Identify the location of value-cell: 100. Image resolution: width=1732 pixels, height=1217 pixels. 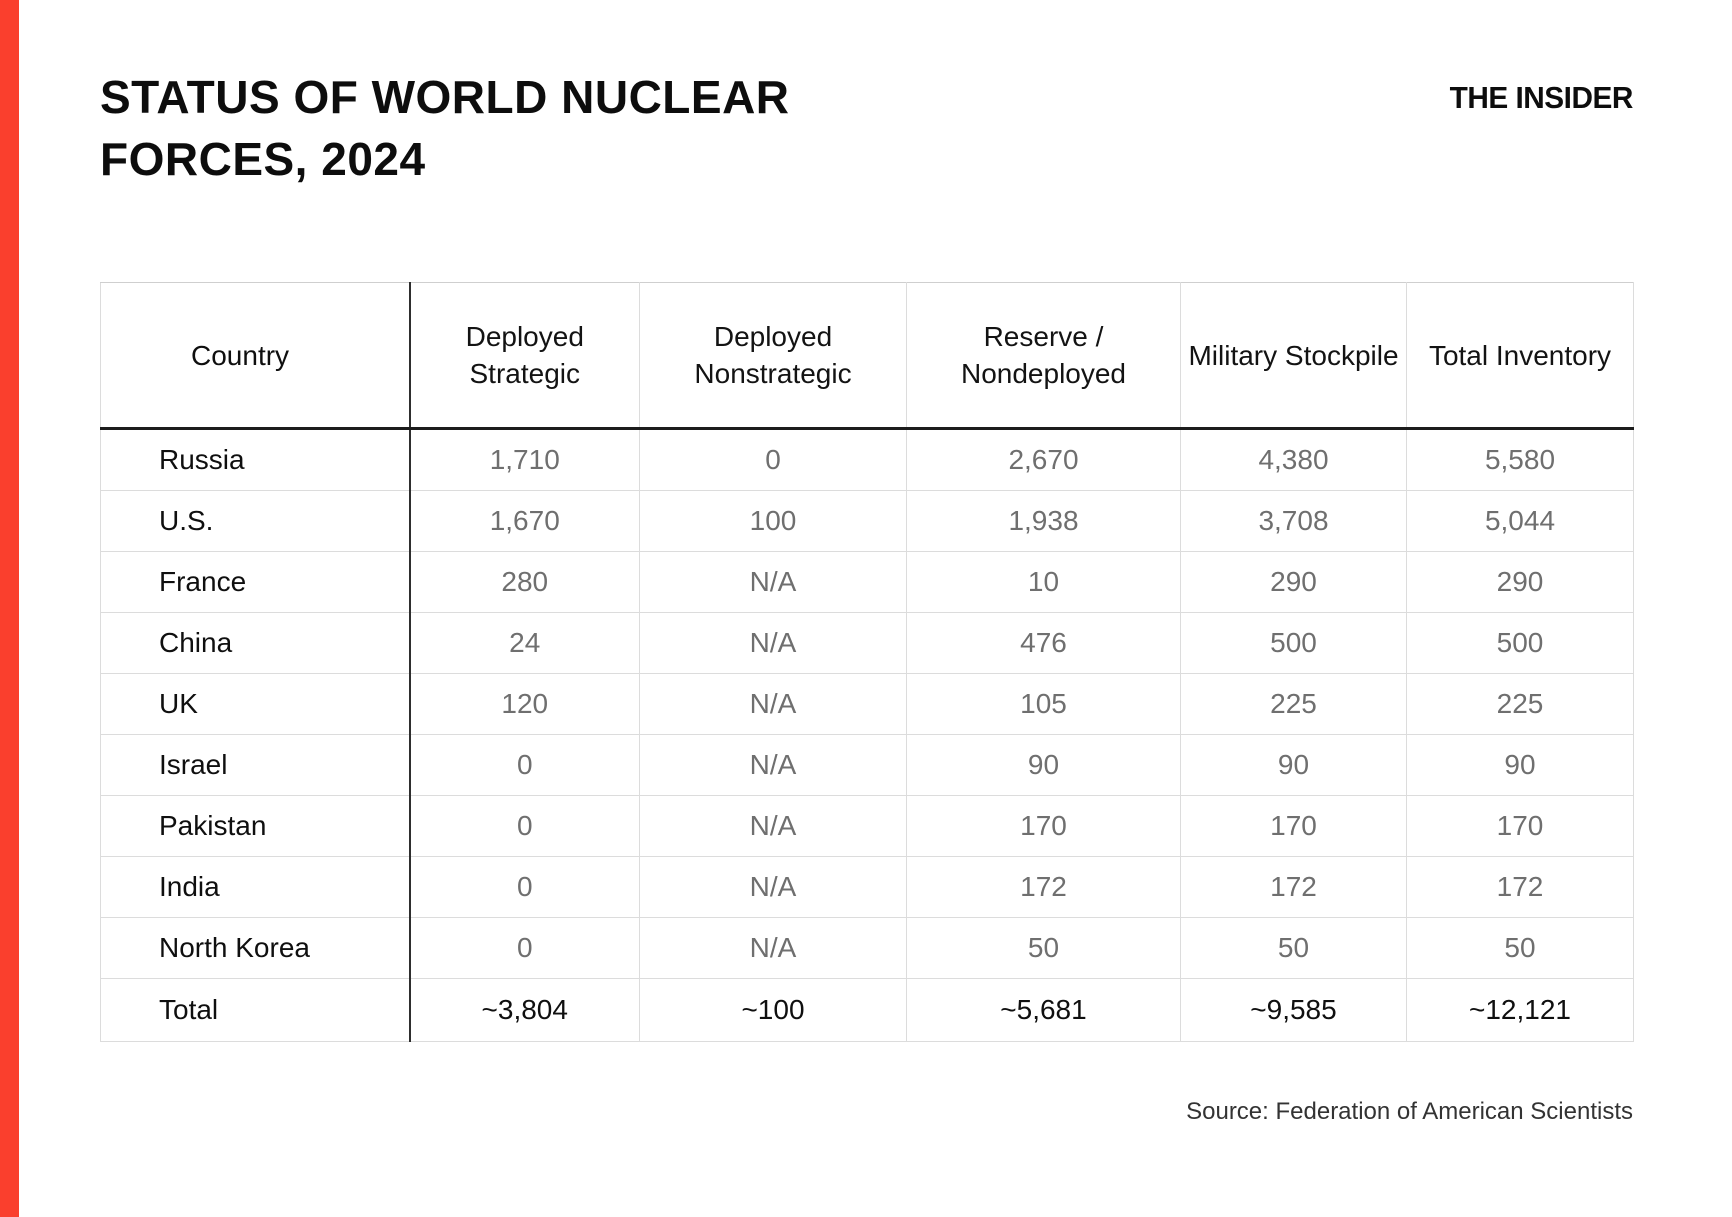
(773, 521).